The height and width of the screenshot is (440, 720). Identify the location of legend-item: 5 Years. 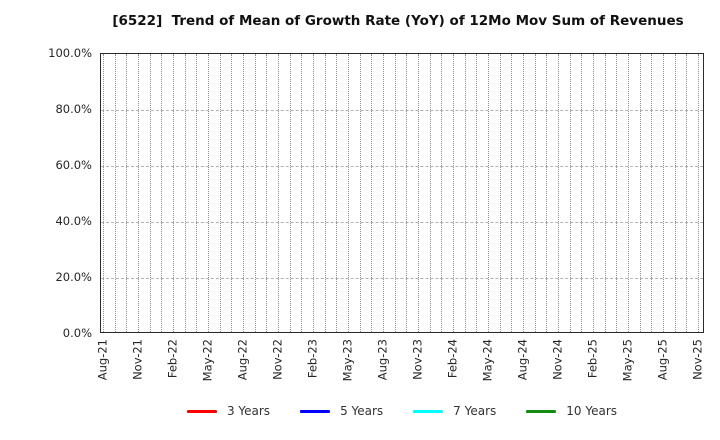
(341, 411).